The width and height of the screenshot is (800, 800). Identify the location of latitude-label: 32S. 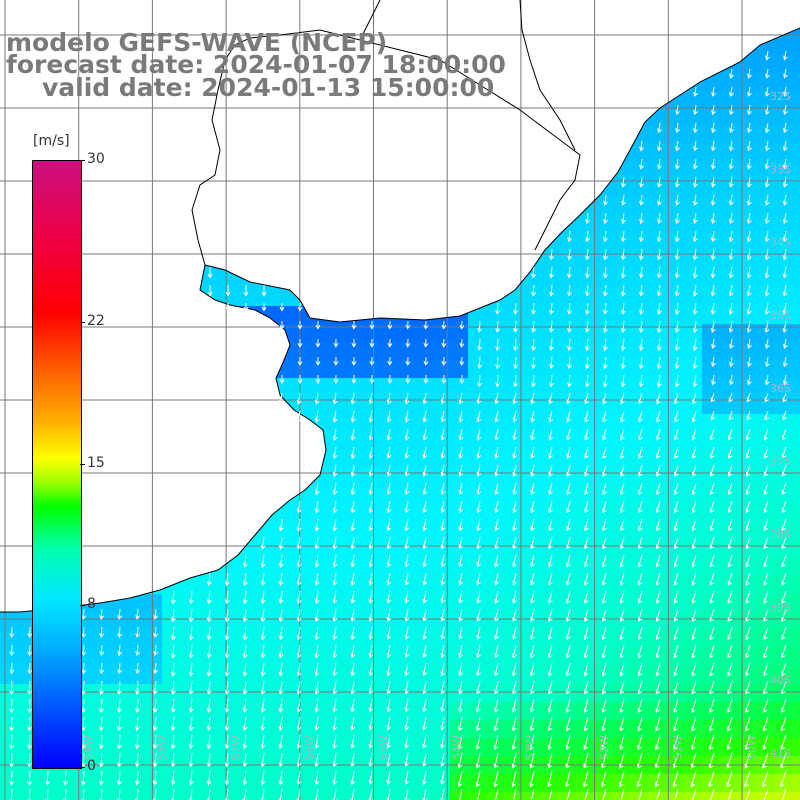
(780, 96).